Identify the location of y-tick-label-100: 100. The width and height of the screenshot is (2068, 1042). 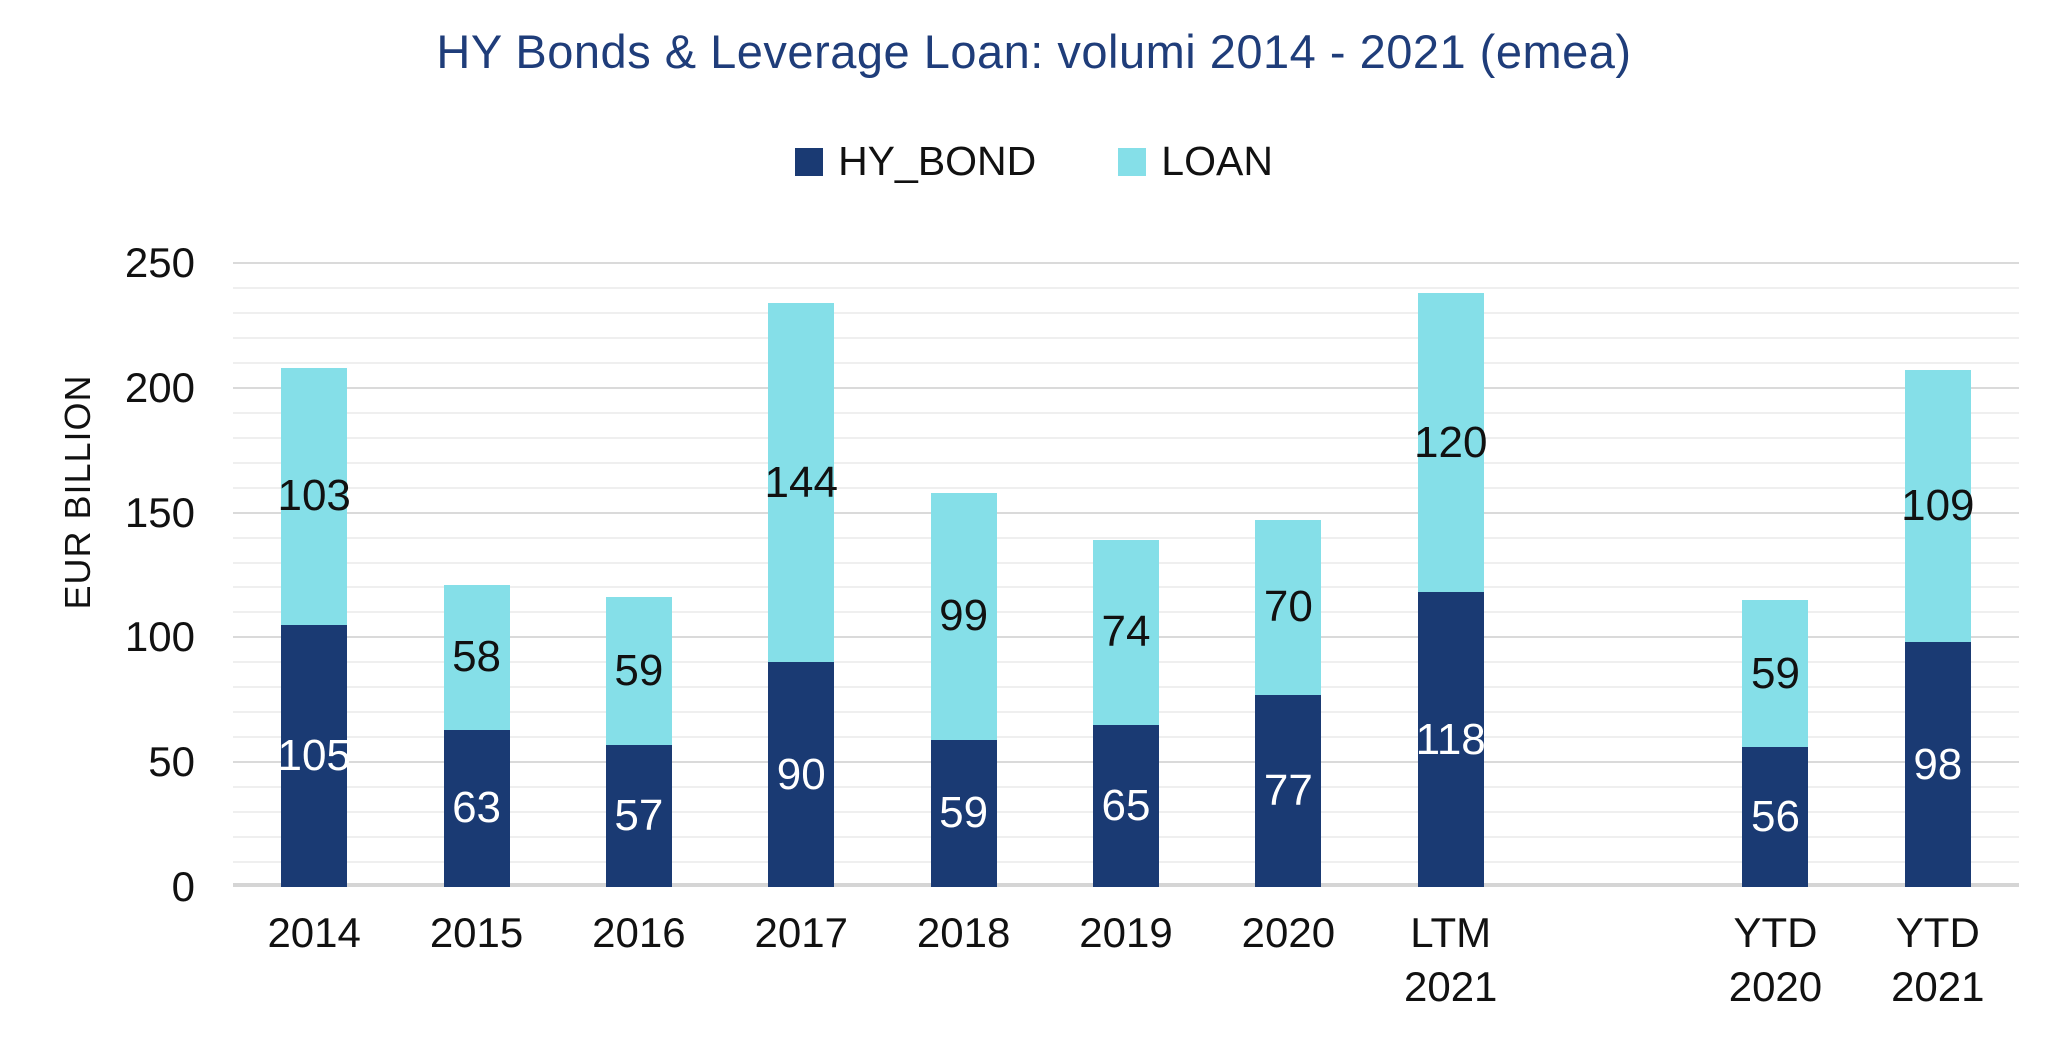
(159, 637).